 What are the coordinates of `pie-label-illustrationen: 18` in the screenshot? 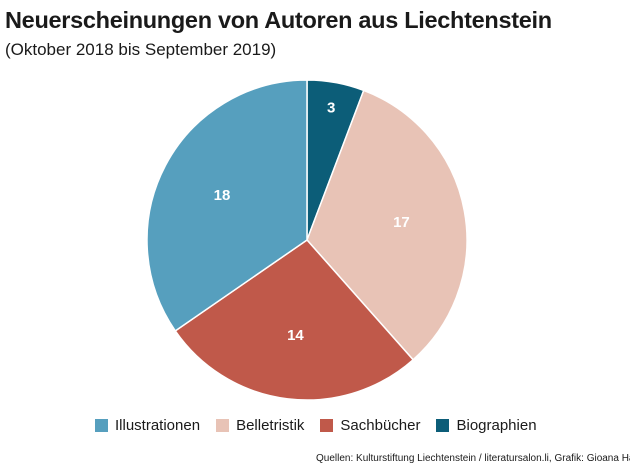 It's located at (222, 195).